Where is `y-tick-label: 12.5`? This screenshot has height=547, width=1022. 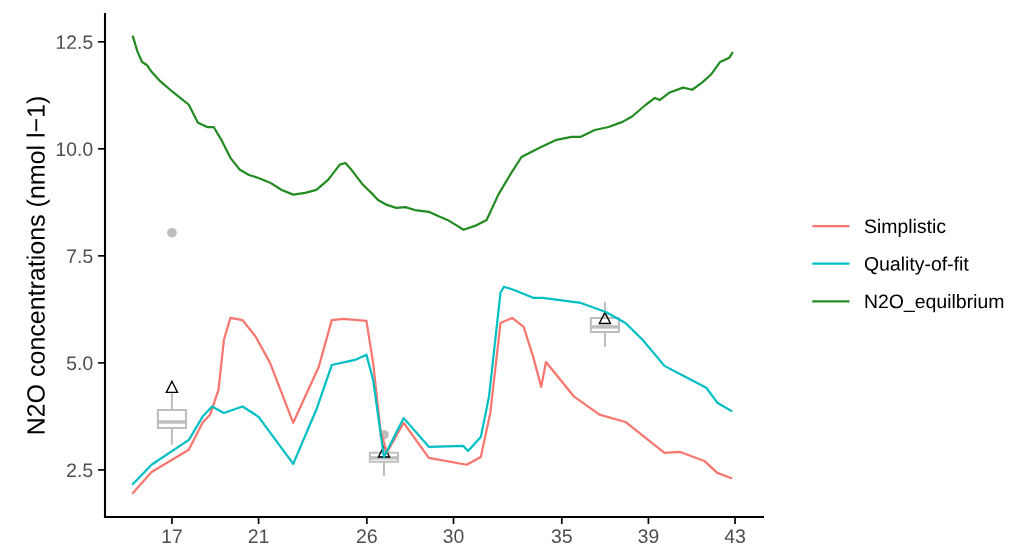
y-tick-label: 12.5 is located at coordinates (74, 42).